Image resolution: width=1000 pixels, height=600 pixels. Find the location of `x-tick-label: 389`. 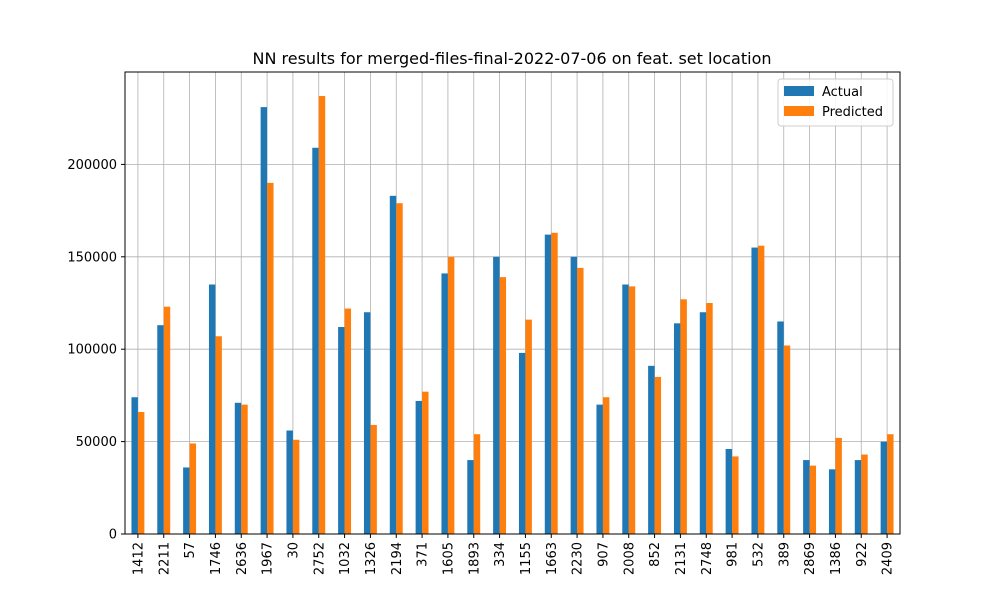

x-tick-label: 389 is located at coordinates (784, 554).